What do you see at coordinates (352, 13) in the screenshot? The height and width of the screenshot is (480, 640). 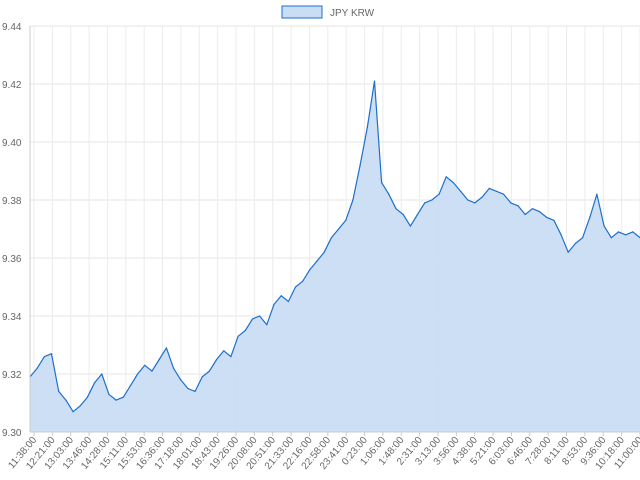 I see `legend-label: JPY KRW` at bounding box center [352, 13].